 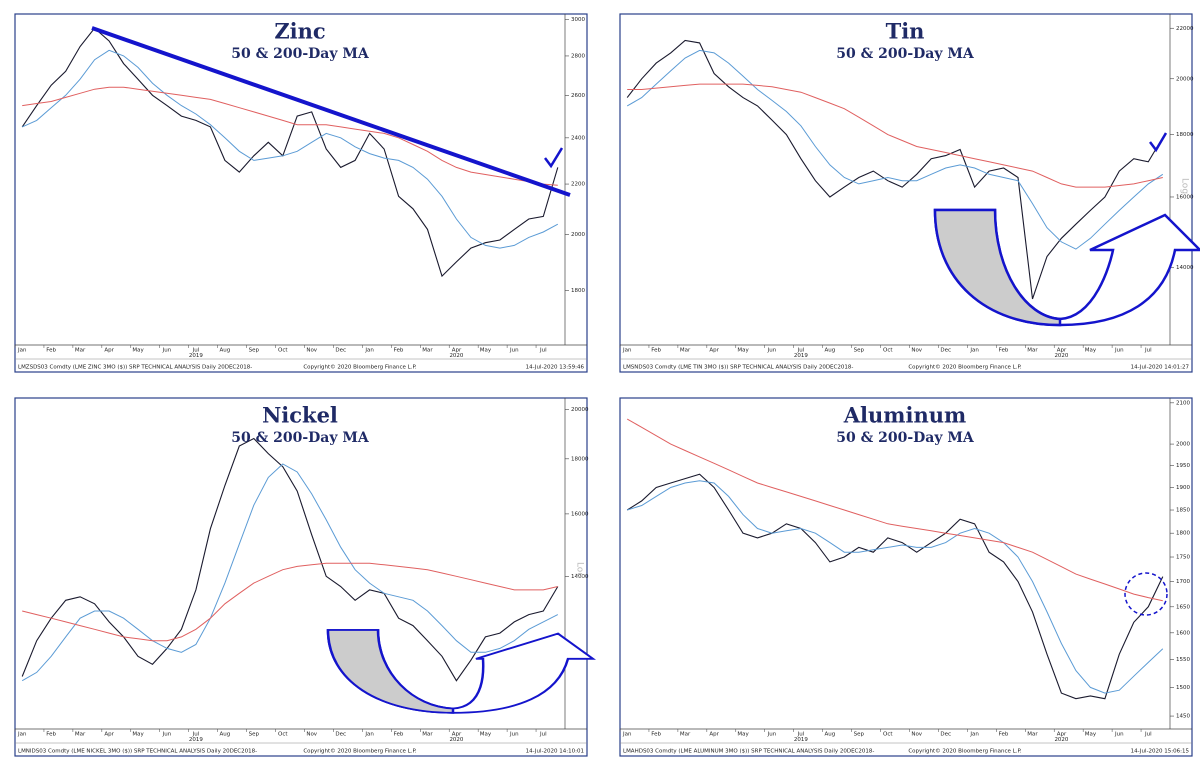 I want to click on y-tick-label: 1800, so click(x=1183, y=534).